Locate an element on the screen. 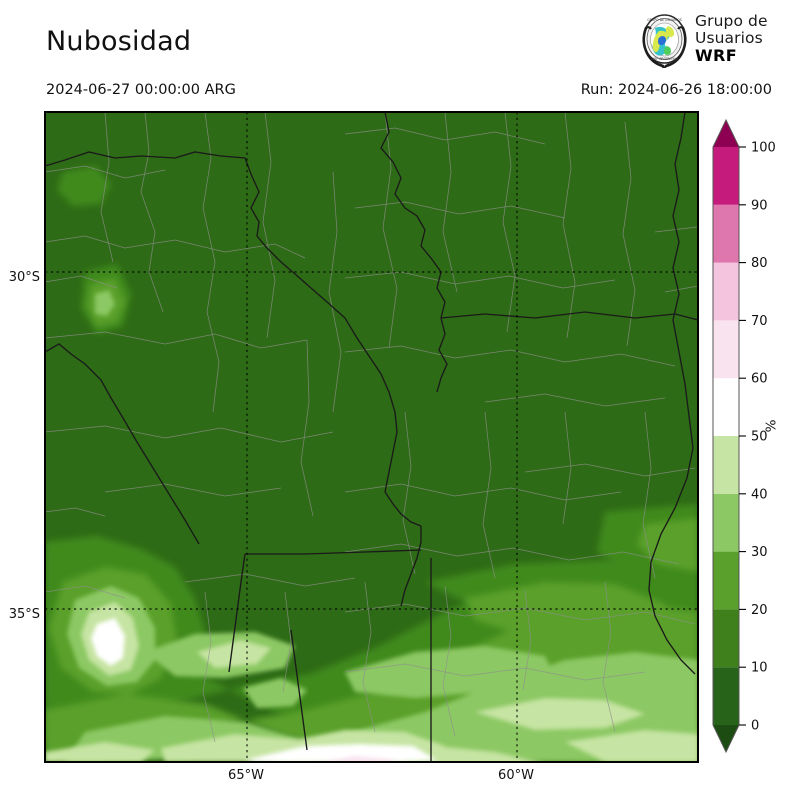 This screenshot has width=800, height=800. logo-text: Grupo de Usuarios WRF is located at coordinates (741, 41).